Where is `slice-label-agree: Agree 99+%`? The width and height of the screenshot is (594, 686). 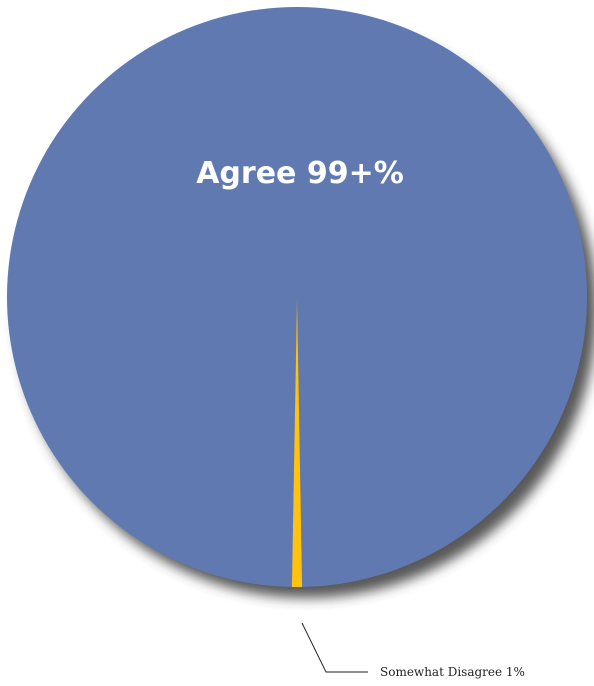
slice-label-agree: Agree 99+% is located at coordinates (300, 173).